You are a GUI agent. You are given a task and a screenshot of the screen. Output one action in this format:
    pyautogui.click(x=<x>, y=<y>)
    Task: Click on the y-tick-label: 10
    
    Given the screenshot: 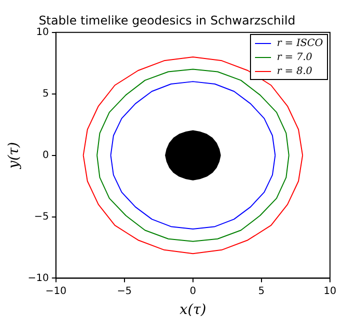 What is the action you would take?
    pyautogui.click(x=42, y=32)
    